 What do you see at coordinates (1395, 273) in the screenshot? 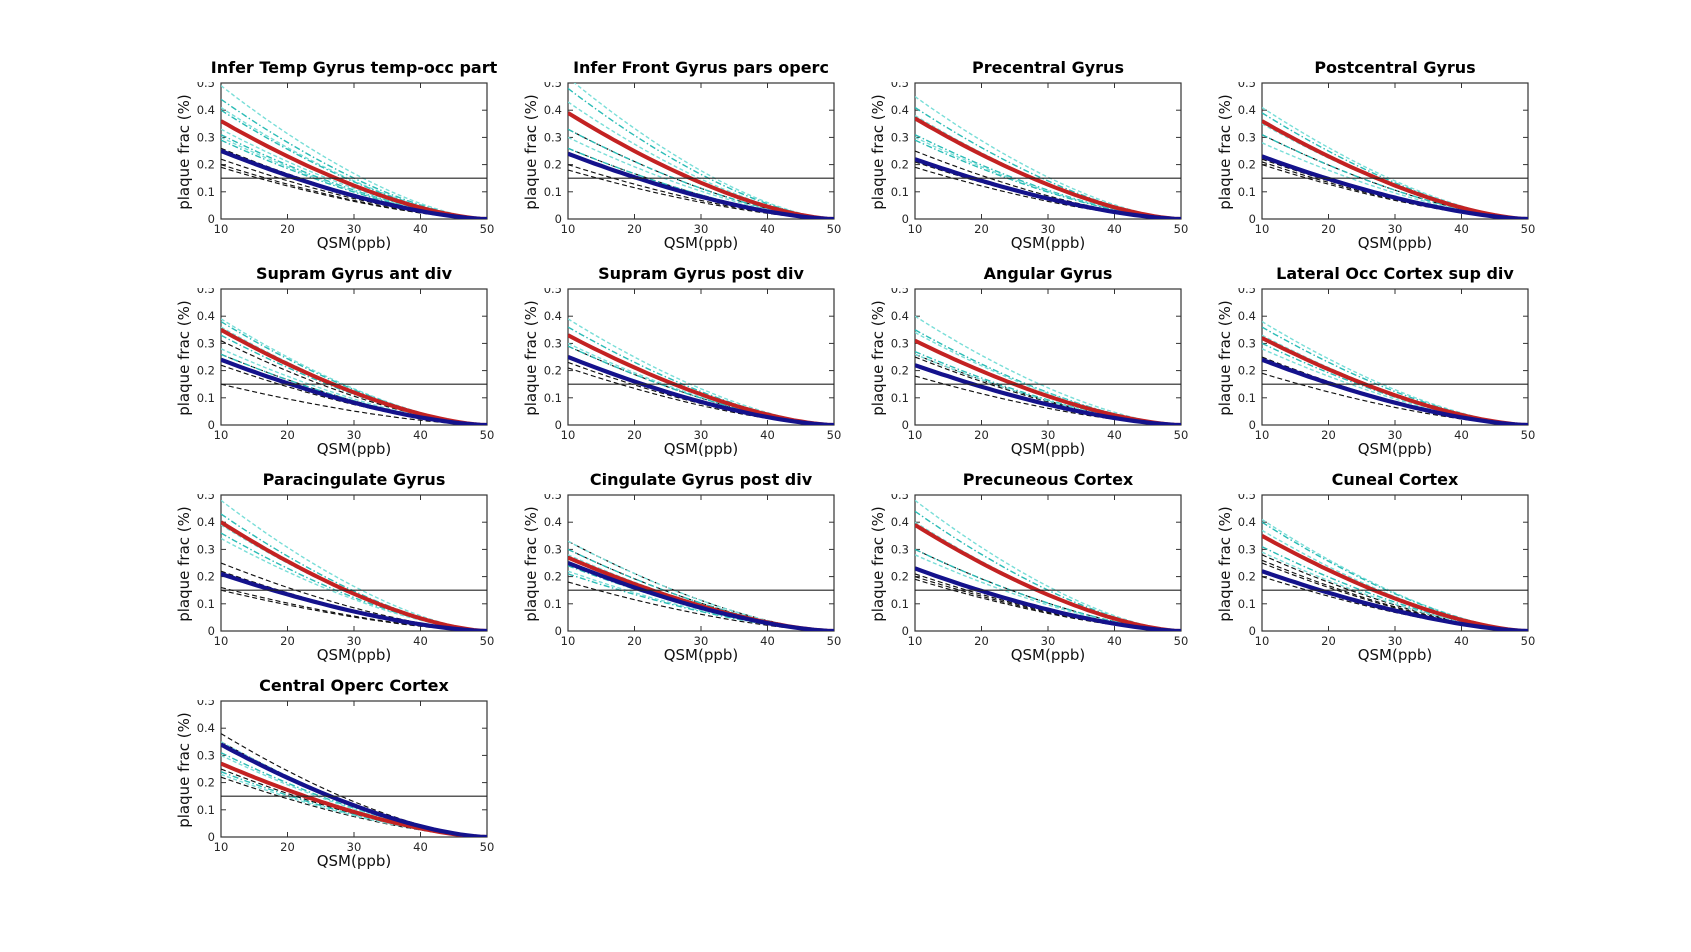
I see `subplot-title: Lateral Occ Cortex sup div` at bounding box center [1395, 273].